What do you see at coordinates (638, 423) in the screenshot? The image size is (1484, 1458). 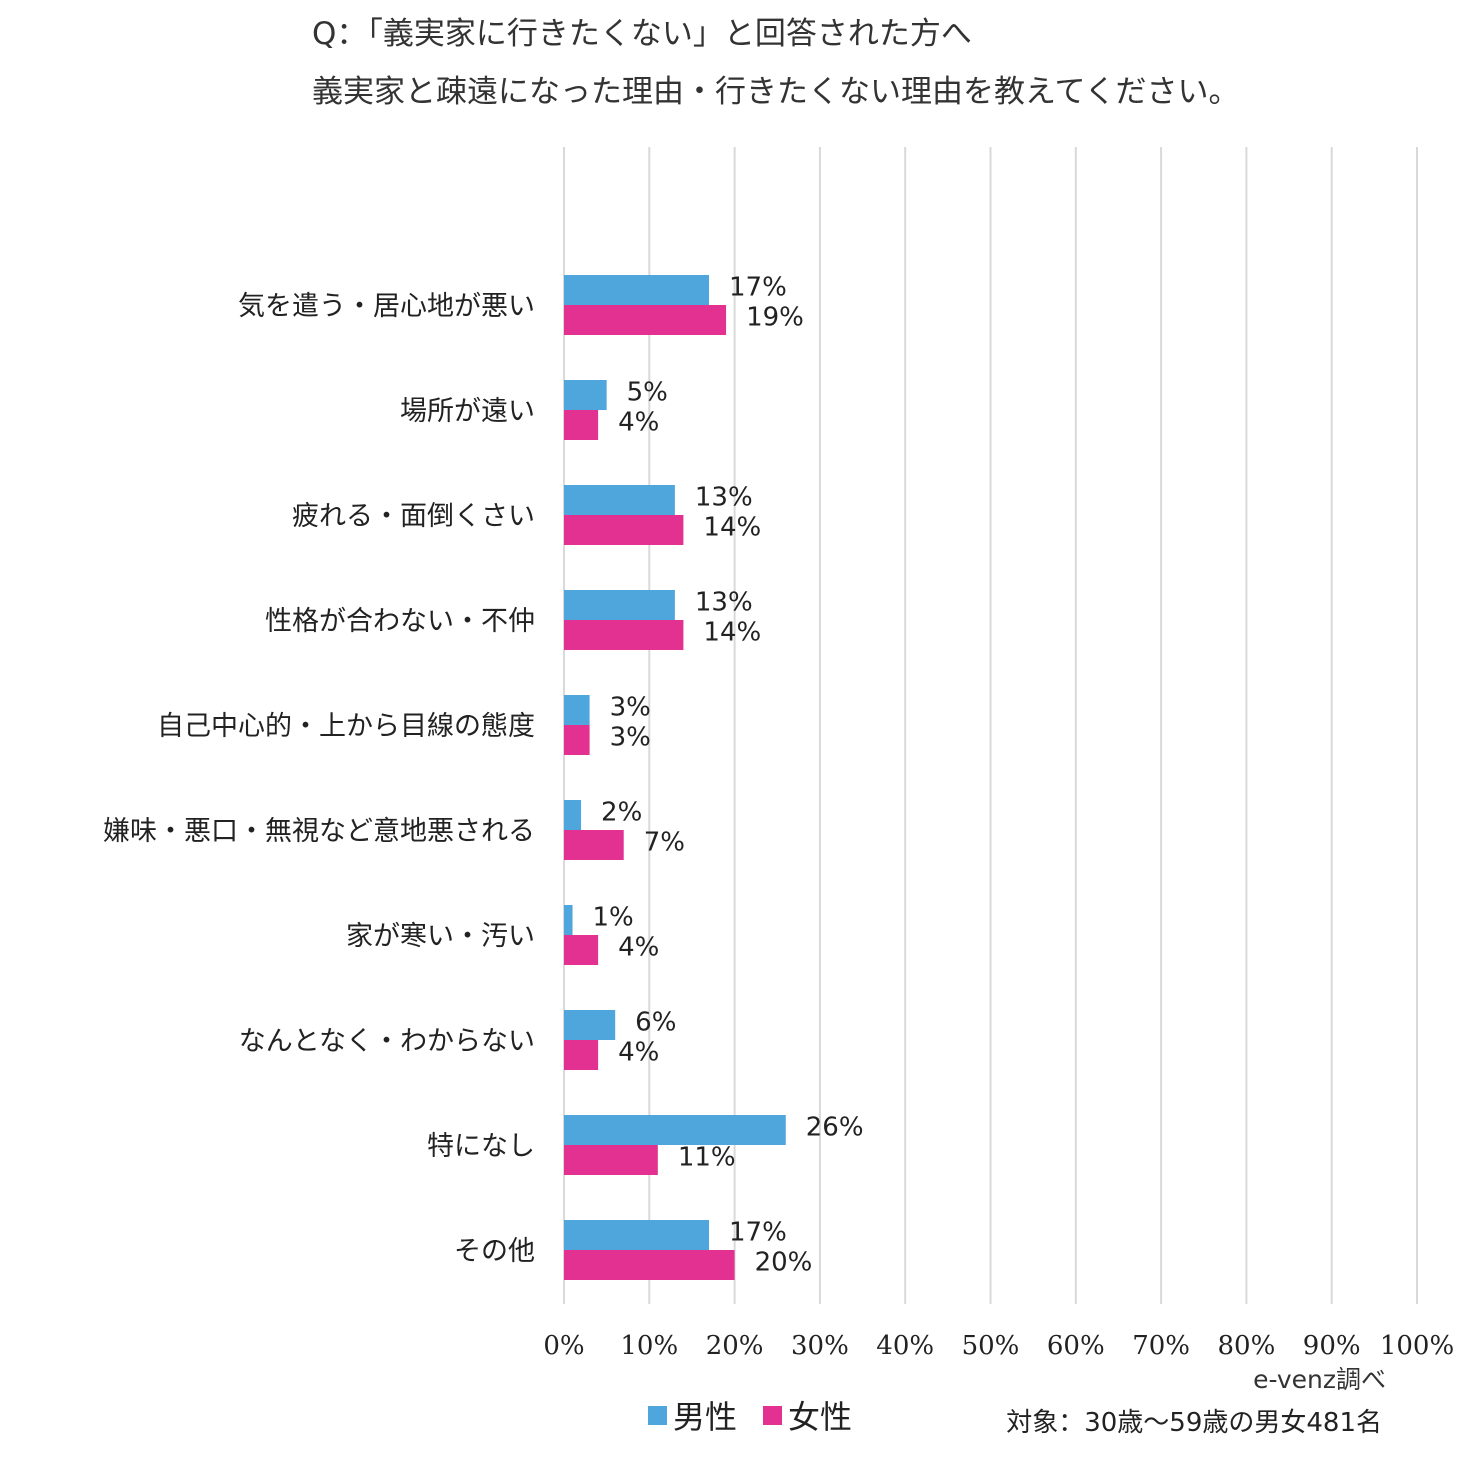 I see `value-label-female-1: 4%` at bounding box center [638, 423].